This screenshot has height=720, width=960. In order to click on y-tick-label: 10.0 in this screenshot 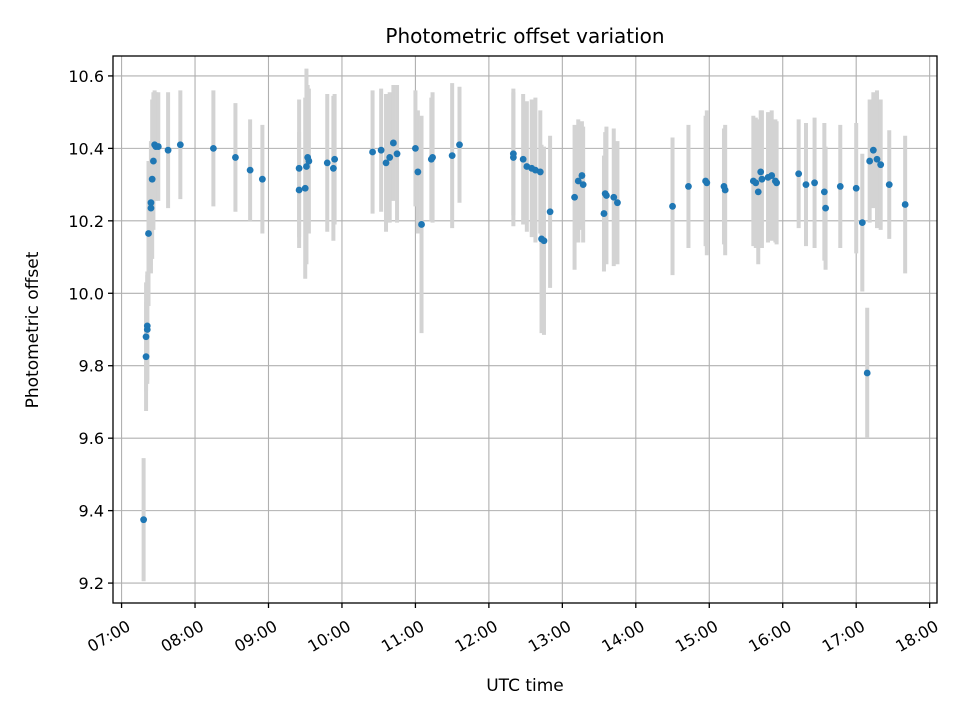, I will do `click(86, 293)`.